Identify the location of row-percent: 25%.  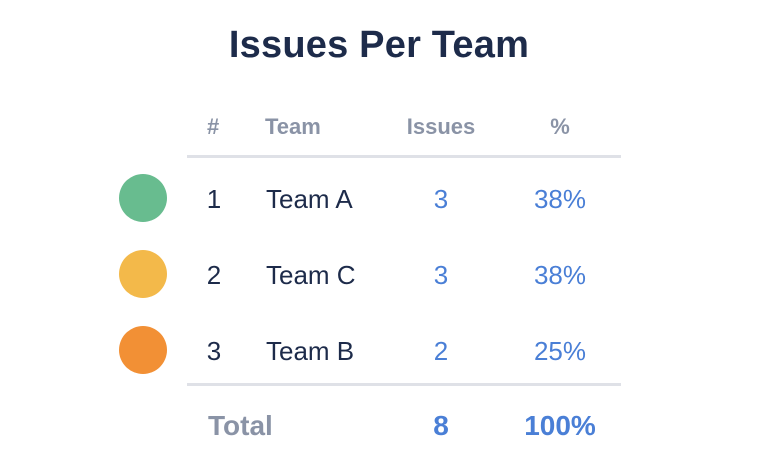
(560, 351).